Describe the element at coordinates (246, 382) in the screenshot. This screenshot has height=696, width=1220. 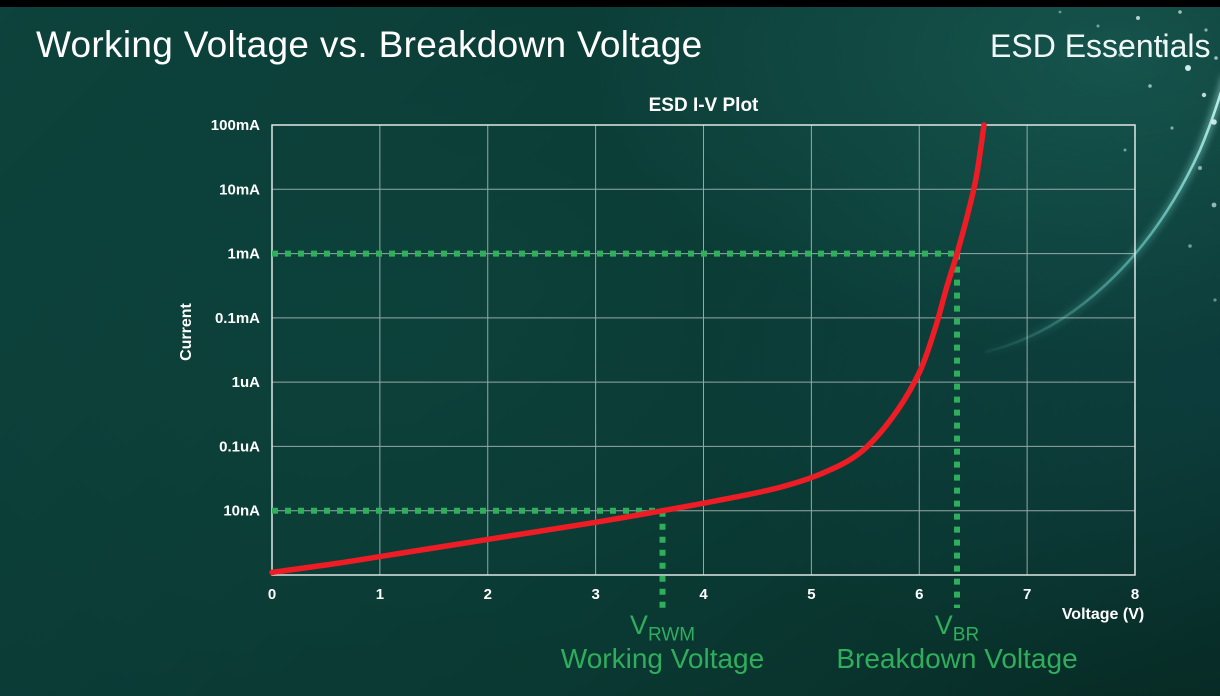
I see `svg-text: 1uA` at that location.